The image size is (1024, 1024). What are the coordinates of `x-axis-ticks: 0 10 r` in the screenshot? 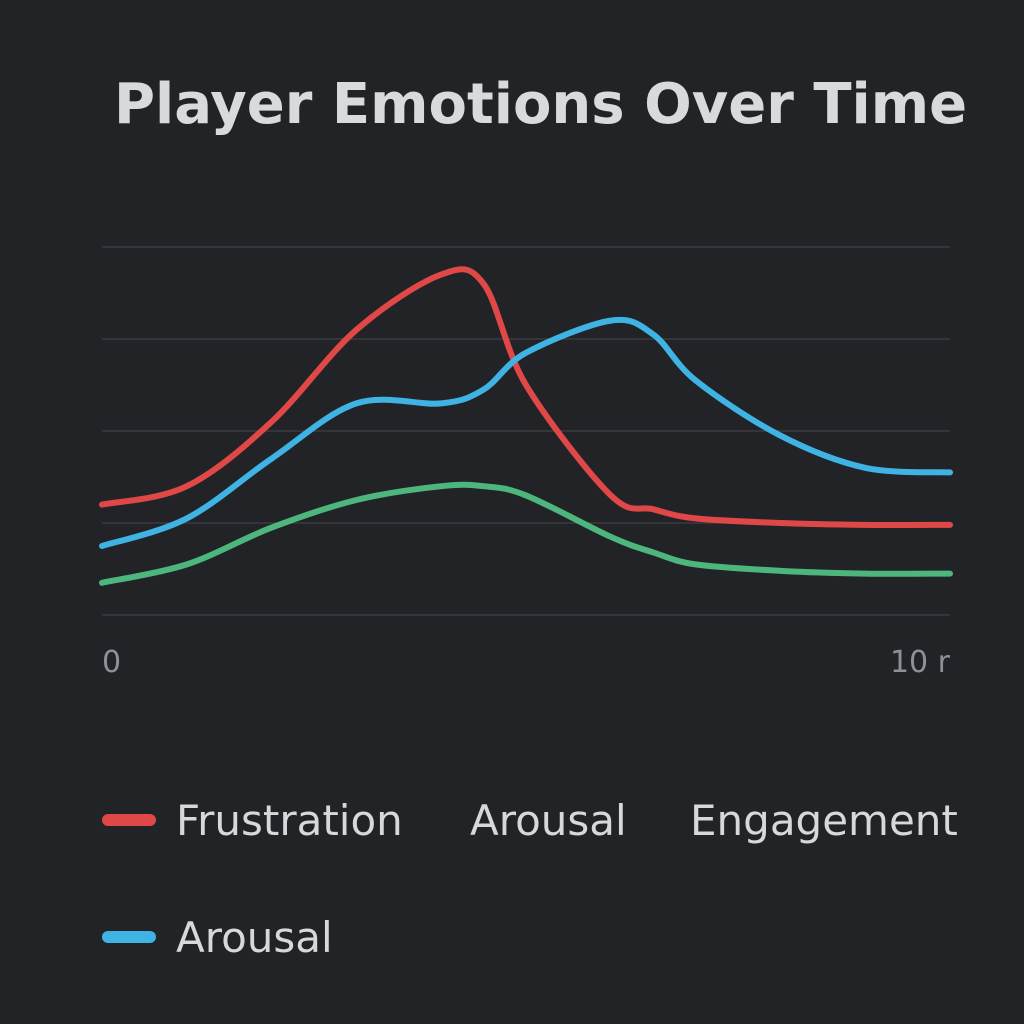 It's located at (526, 662).